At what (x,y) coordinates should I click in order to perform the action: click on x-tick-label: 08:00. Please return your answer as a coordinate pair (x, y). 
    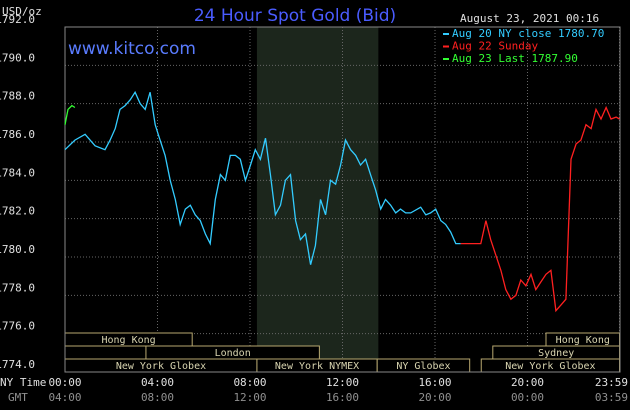
    Looking at the image, I should click on (249, 382).